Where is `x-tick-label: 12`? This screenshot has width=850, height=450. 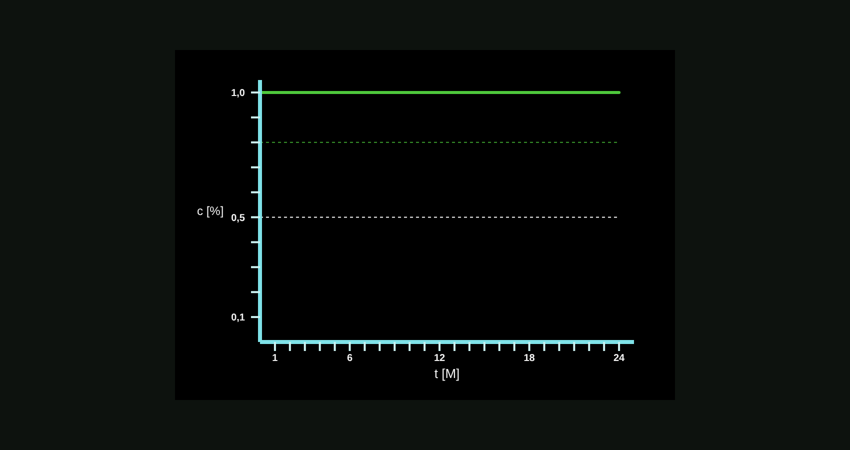
x-tick-label: 12 is located at coordinates (440, 358).